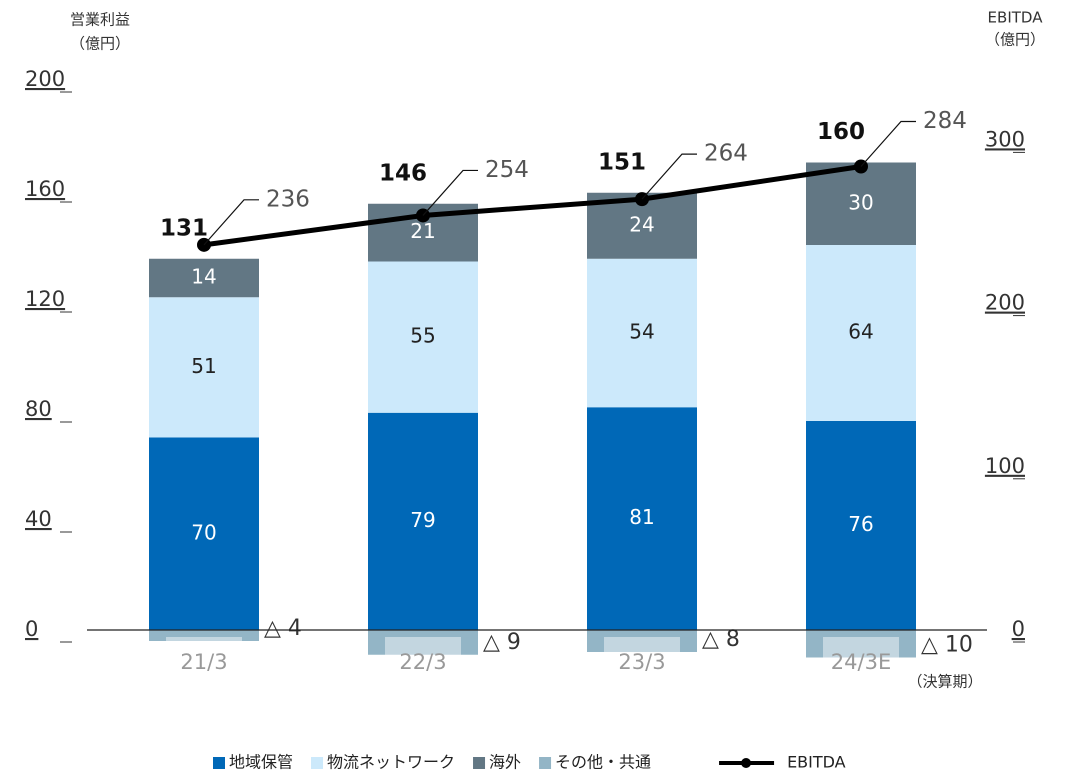 Image resolution: width=1073 pixels, height=777 pixels. I want to click on data-label: △ 10, so click(947, 645).